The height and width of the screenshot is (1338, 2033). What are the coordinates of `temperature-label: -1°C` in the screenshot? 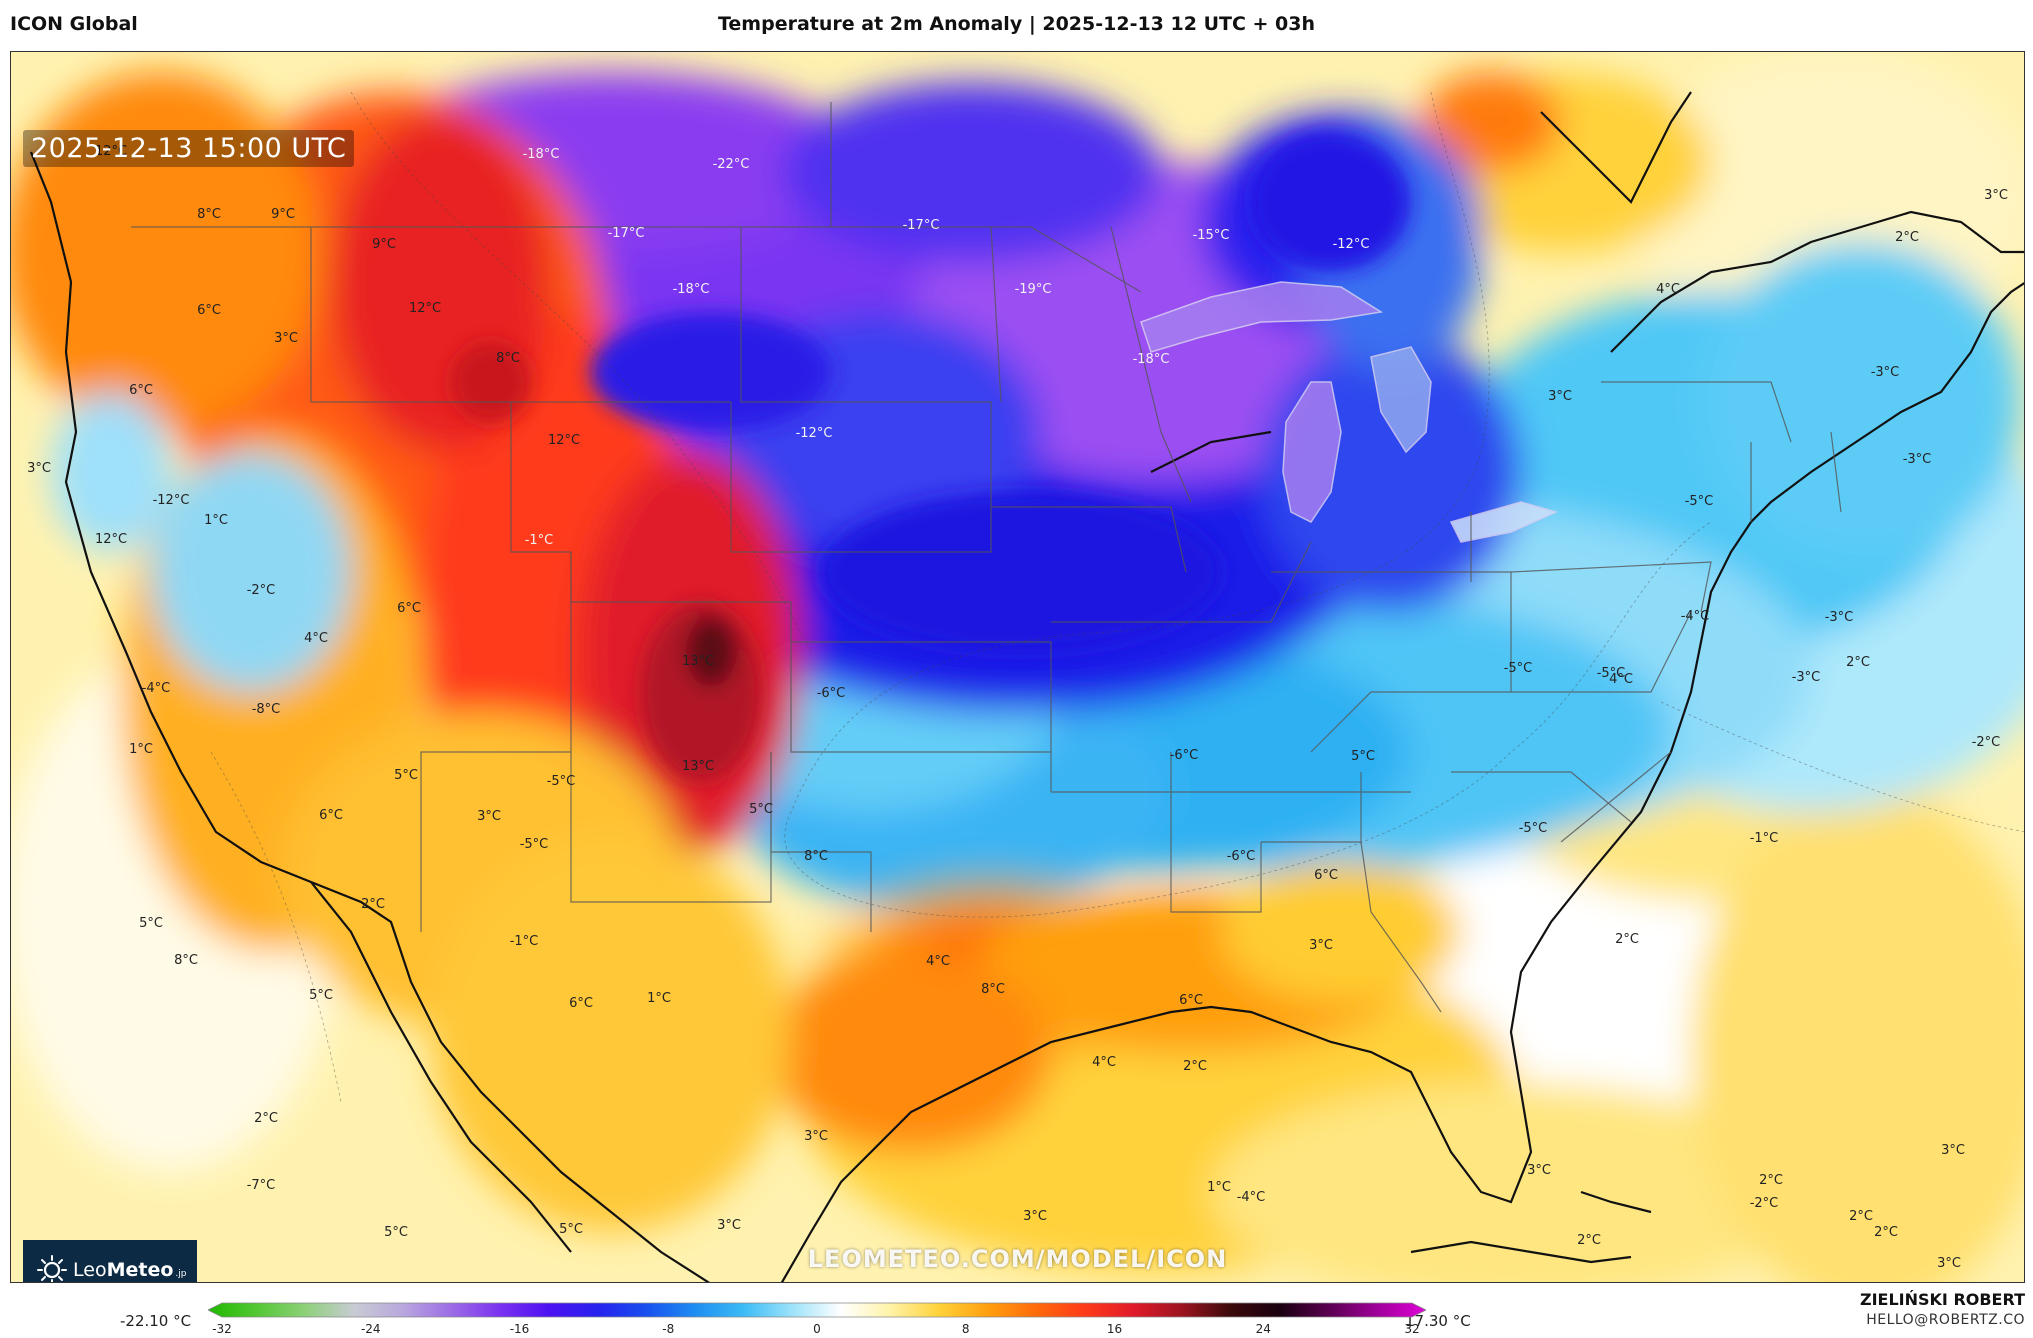 It's located at (1764, 838).